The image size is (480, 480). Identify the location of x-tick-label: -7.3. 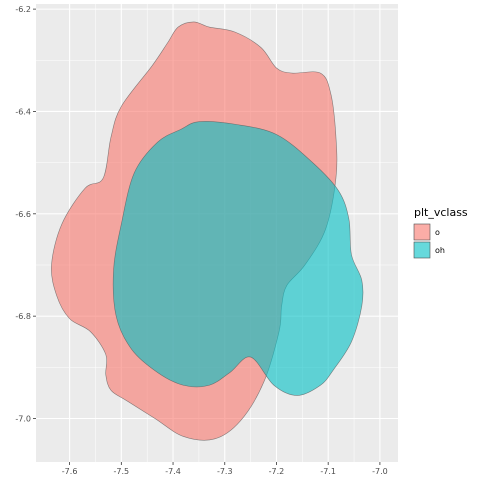
(225, 471).